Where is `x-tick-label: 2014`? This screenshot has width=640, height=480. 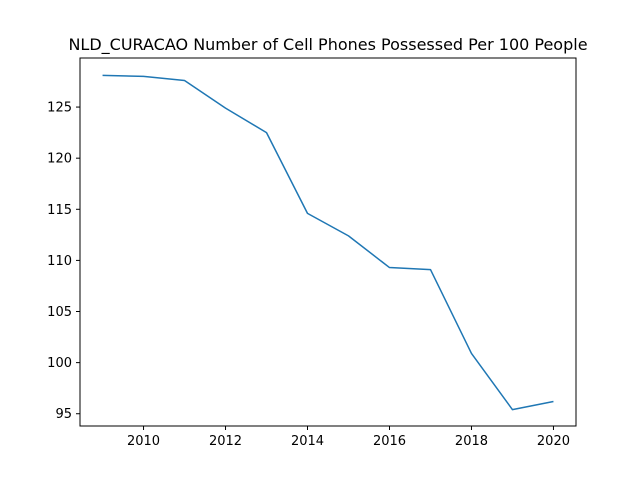 x-tick-label: 2014 is located at coordinates (307, 441).